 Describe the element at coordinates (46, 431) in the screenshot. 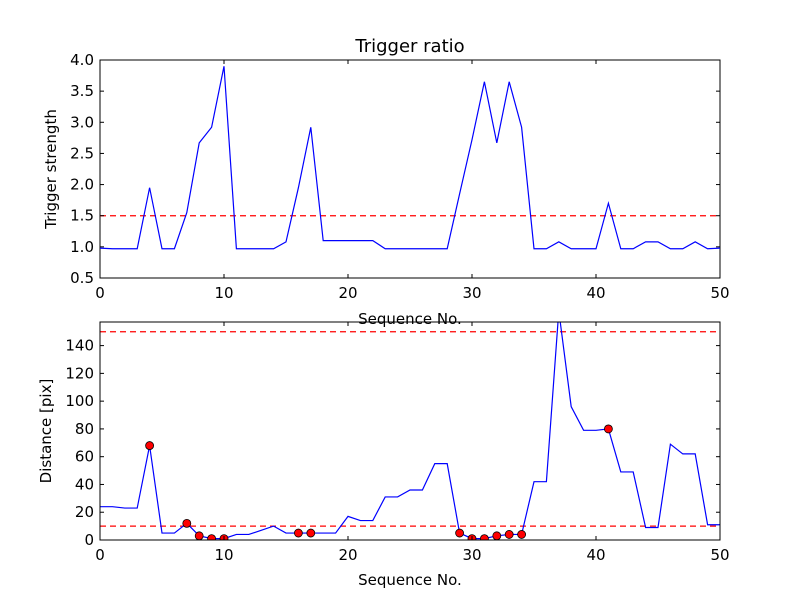

I see `bottom-y-axis-label: Distance [pix]` at that location.